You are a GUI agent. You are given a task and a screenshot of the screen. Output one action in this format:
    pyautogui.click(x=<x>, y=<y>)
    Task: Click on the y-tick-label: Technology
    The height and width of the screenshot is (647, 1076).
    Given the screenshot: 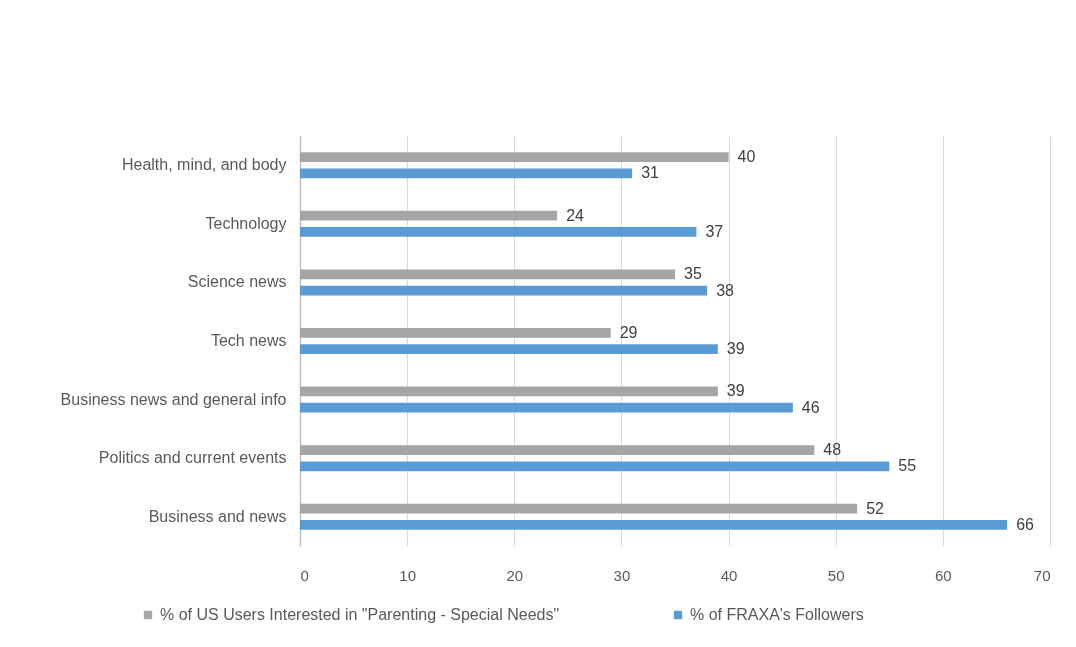 What is the action you would take?
    pyautogui.click(x=246, y=223)
    